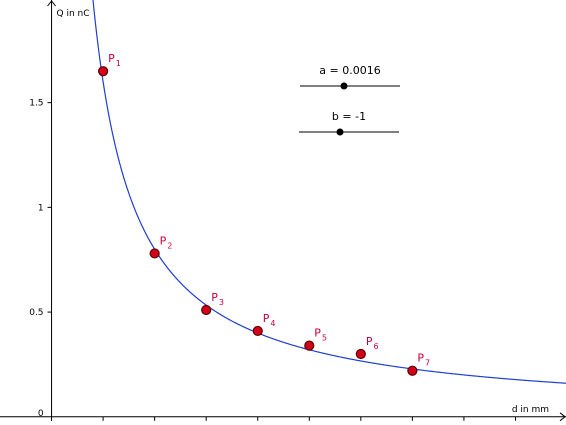  What do you see at coordinates (423, 360) in the screenshot?
I see `point-label: P7` at bounding box center [423, 360].